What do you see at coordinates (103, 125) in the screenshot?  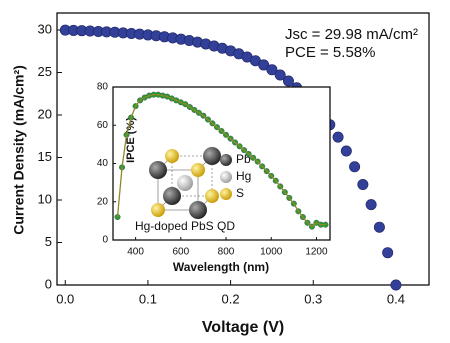 I see `y-tick-label: 60` at bounding box center [103, 125].